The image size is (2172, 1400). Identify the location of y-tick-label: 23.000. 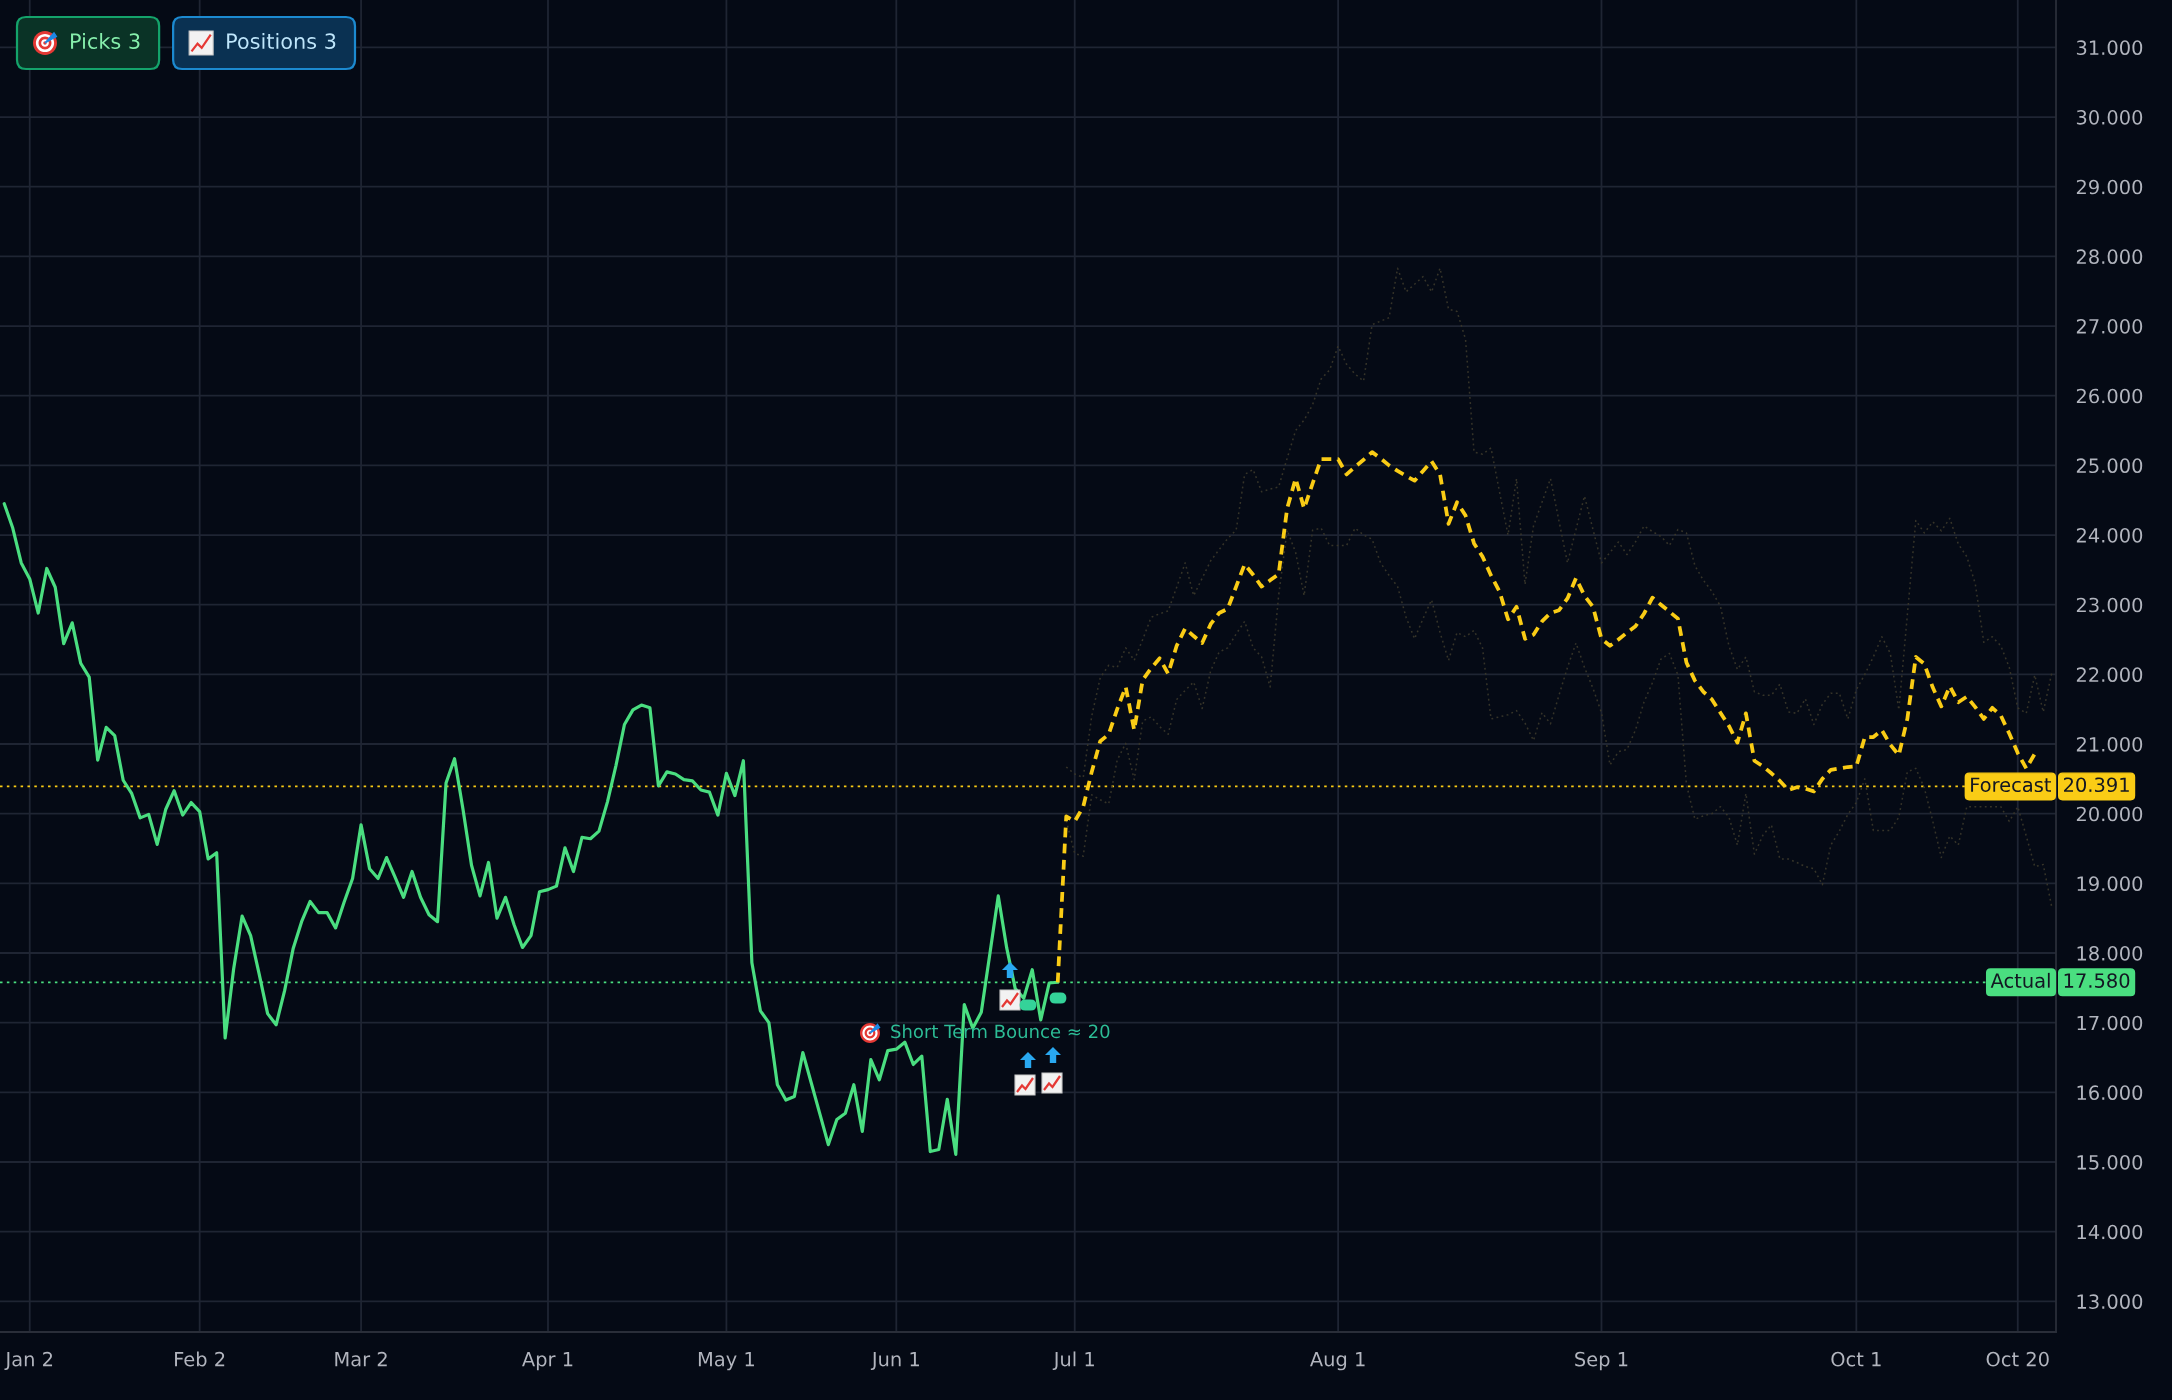
(2109, 605).